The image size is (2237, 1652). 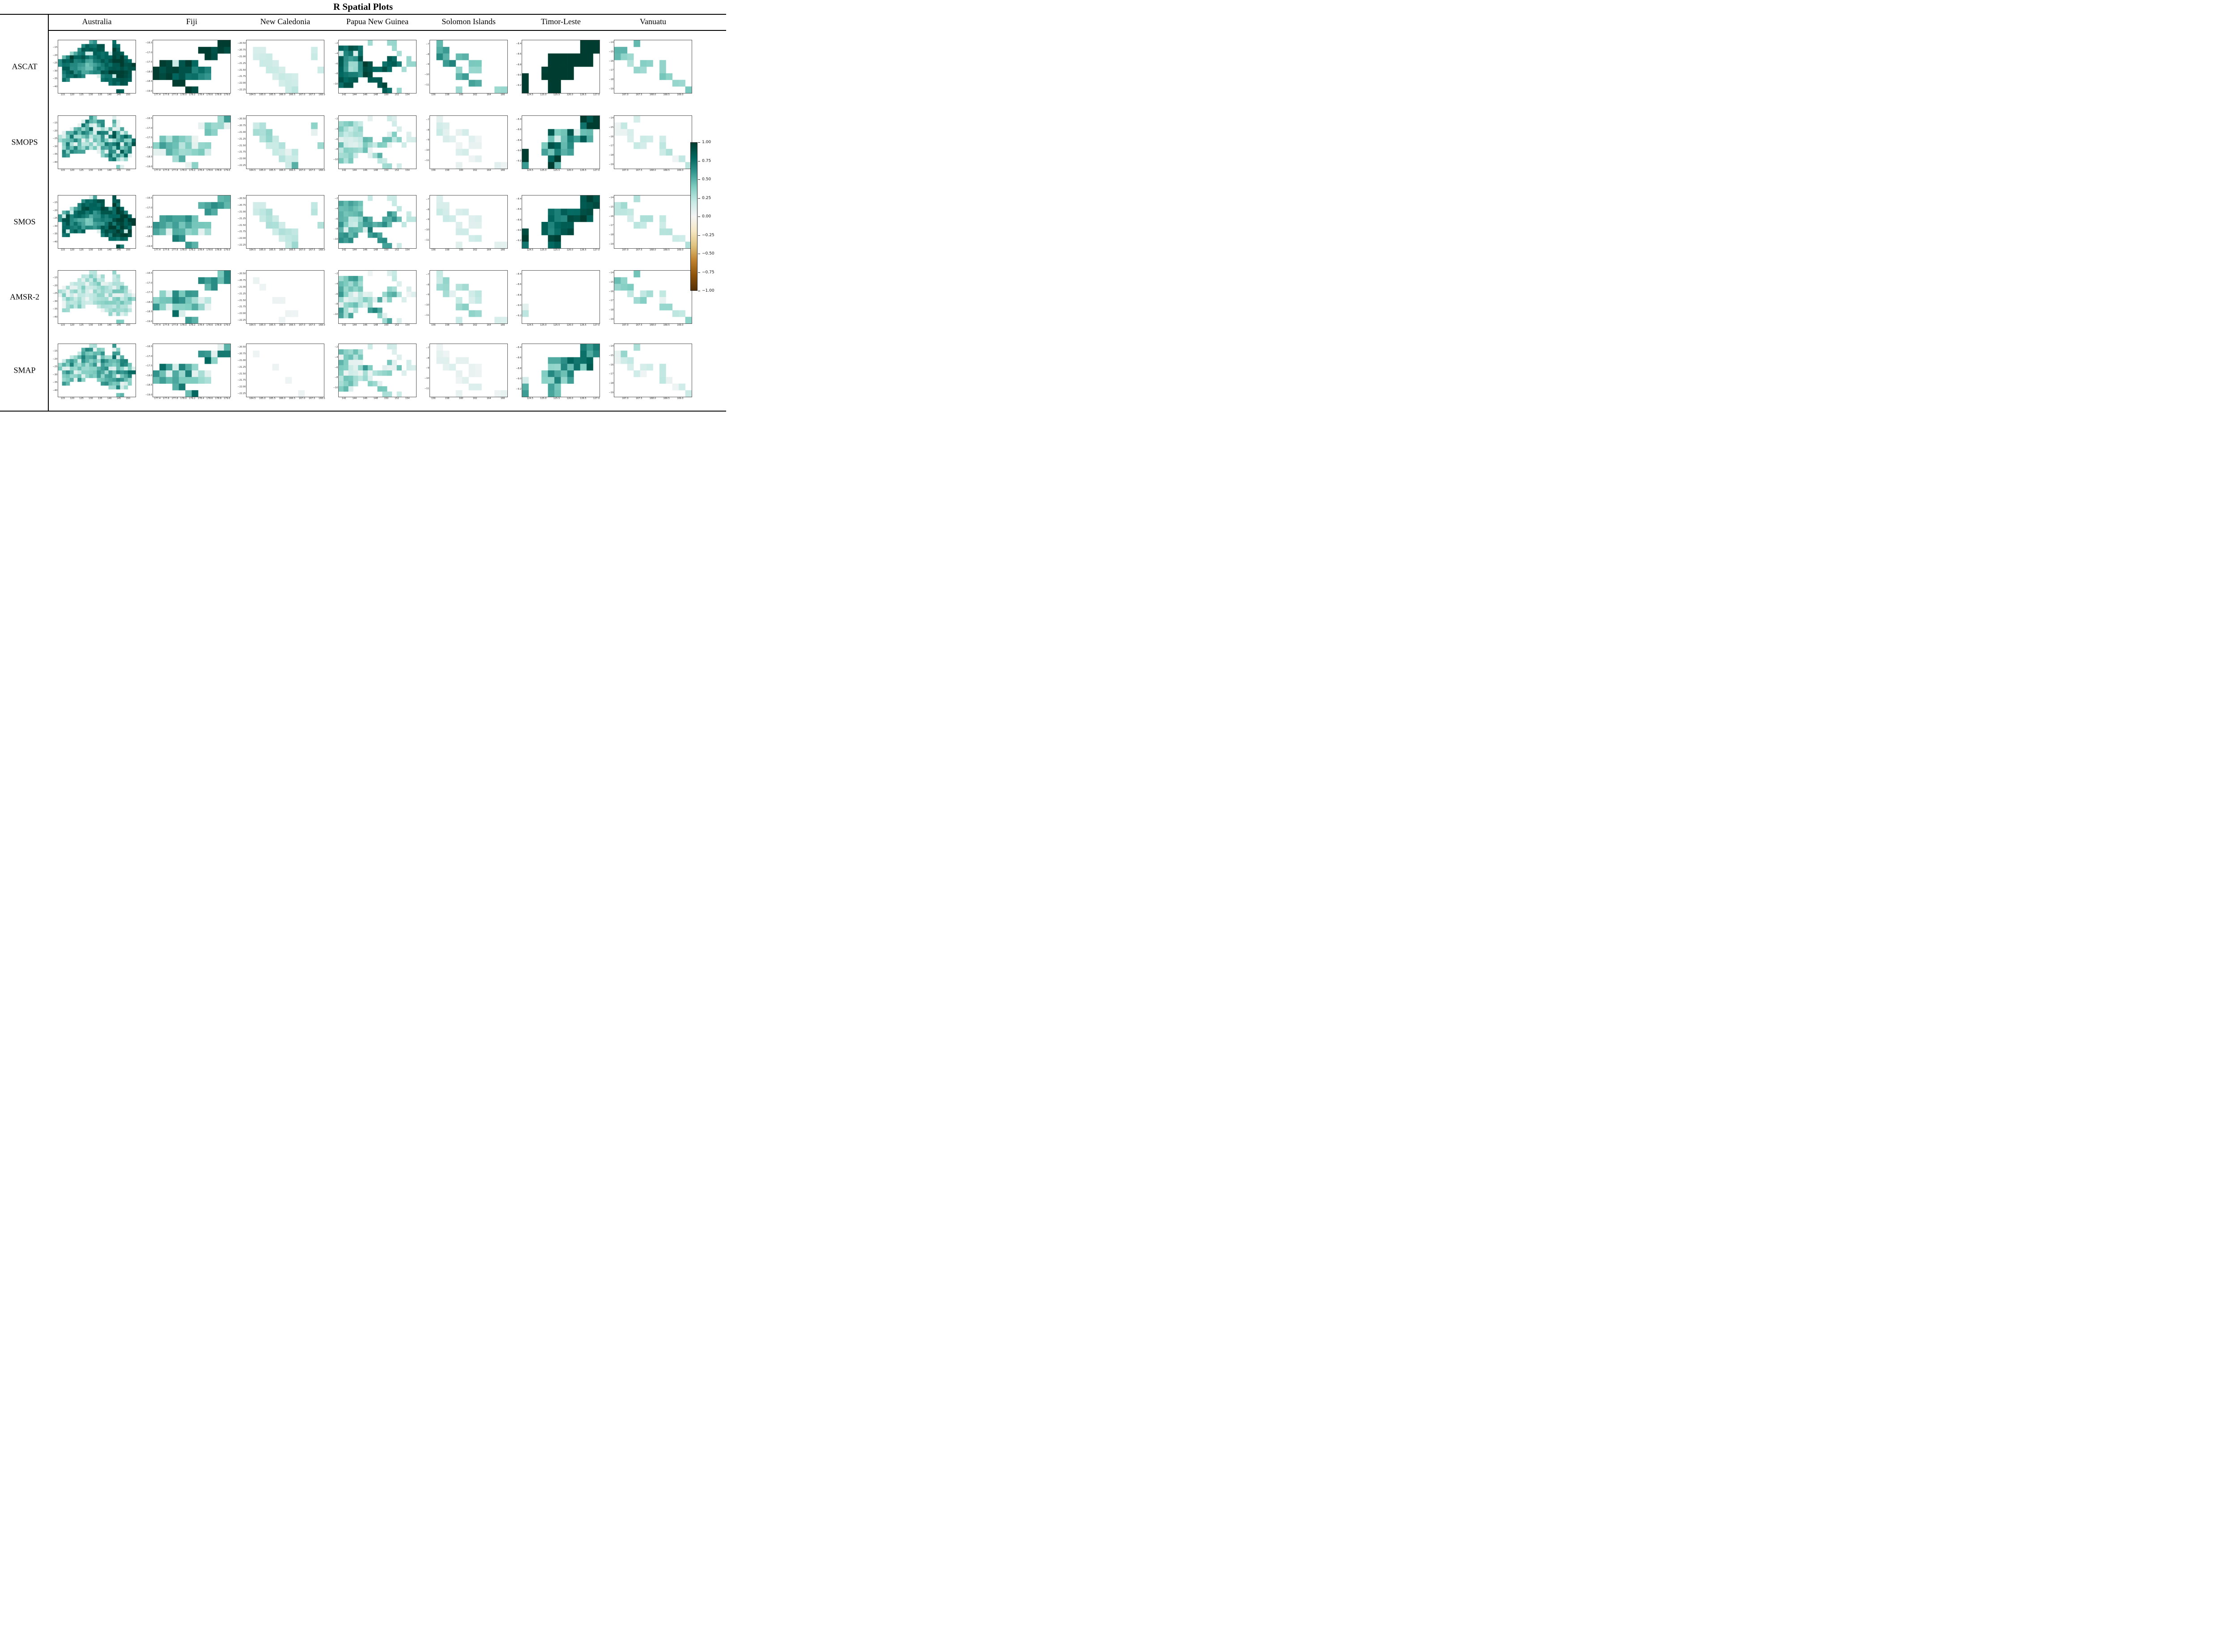 What do you see at coordinates (262, 325) in the screenshot?
I see `x-tick-label: 165.0` at bounding box center [262, 325].